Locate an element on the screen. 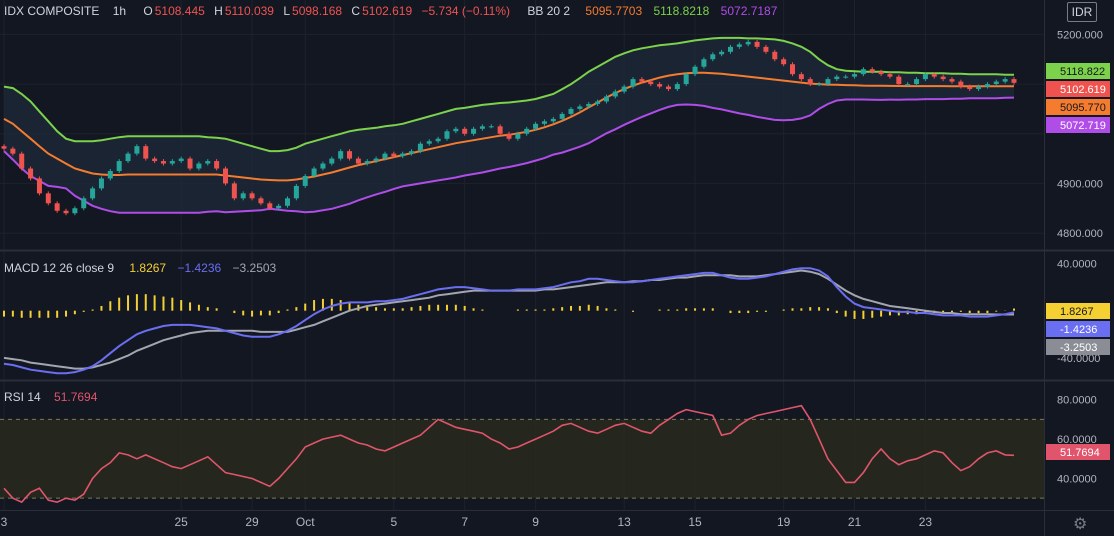 This screenshot has height=536, width=1114. time-tick-label: 15 is located at coordinates (695, 522).